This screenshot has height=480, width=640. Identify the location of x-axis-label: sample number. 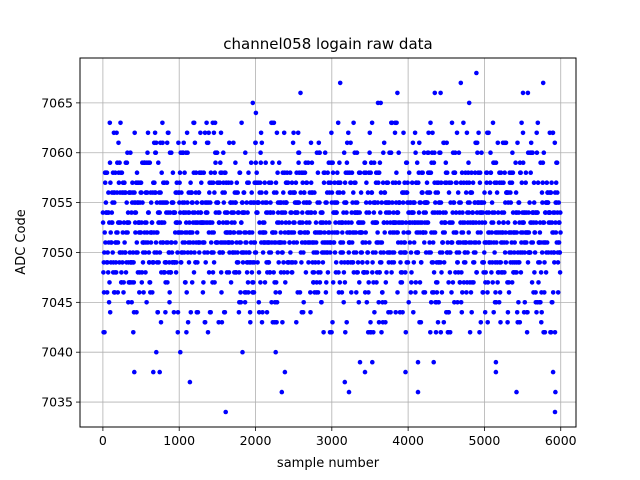
(328, 463).